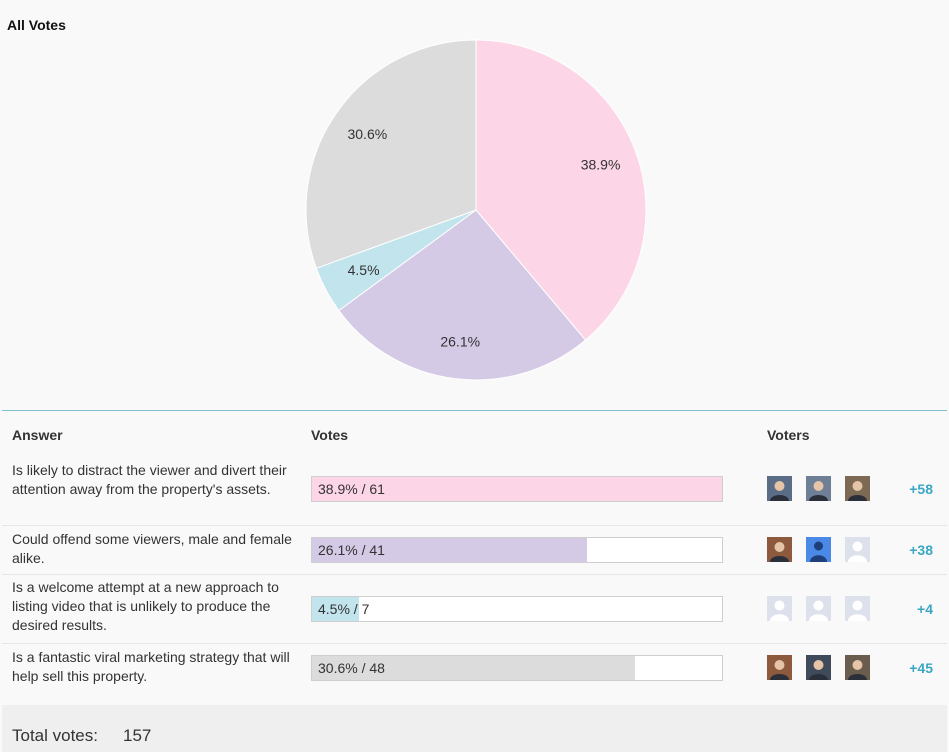 This screenshot has width=949, height=752. What do you see at coordinates (921, 489) in the screenshot?
I see `more-voters-link: +58` at bounding box center [921, 489].